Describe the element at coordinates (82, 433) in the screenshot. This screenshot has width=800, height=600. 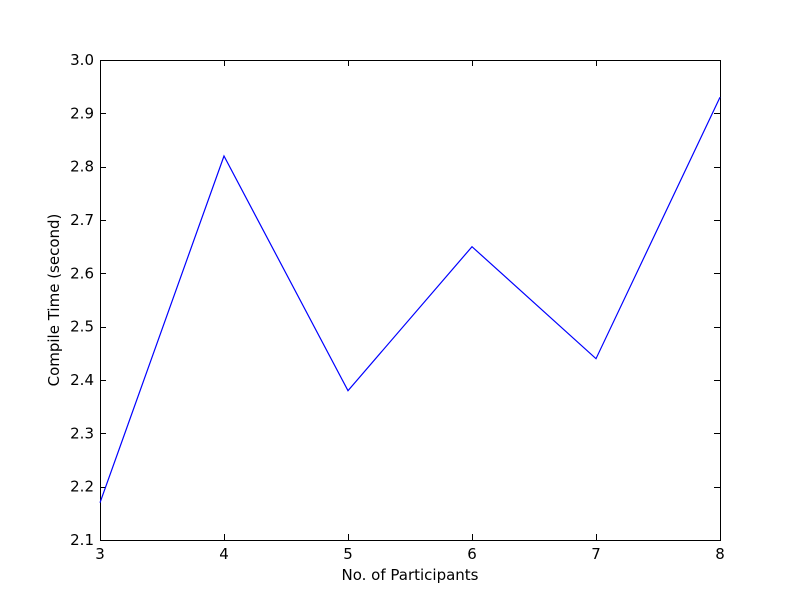
I see `y-tick-label: 2.3` at that location.